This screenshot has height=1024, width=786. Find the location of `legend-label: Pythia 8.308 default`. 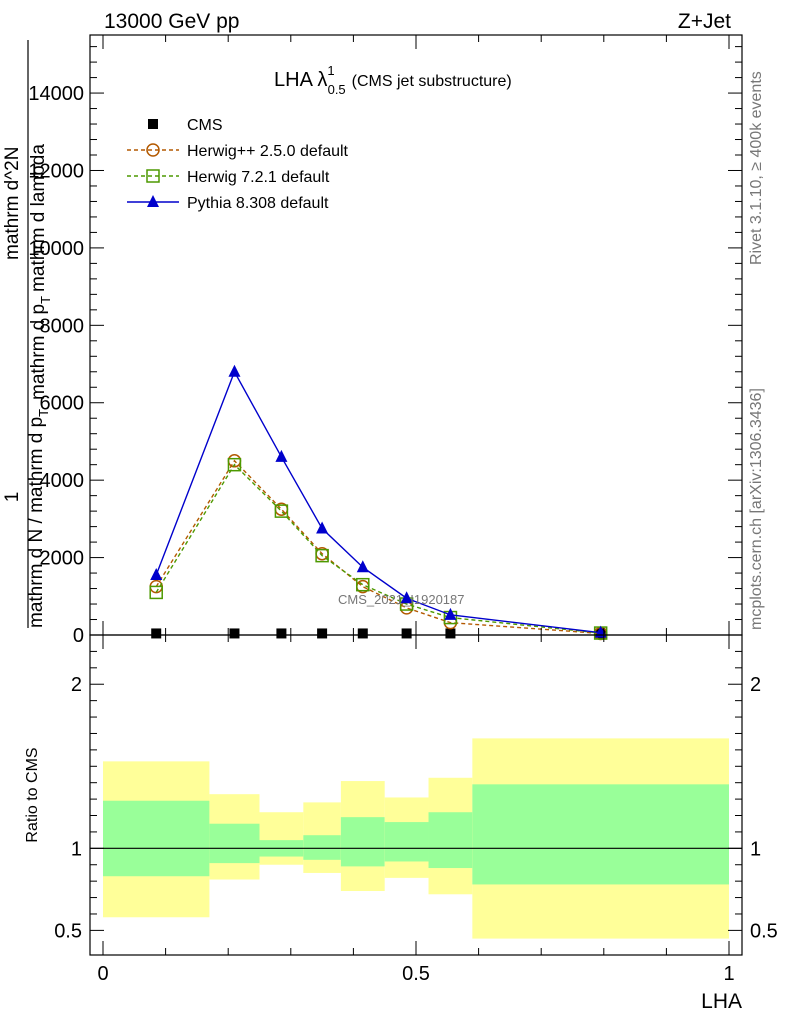

legend-label: Pythia 8.308 default is located at coordinates (258, 203).